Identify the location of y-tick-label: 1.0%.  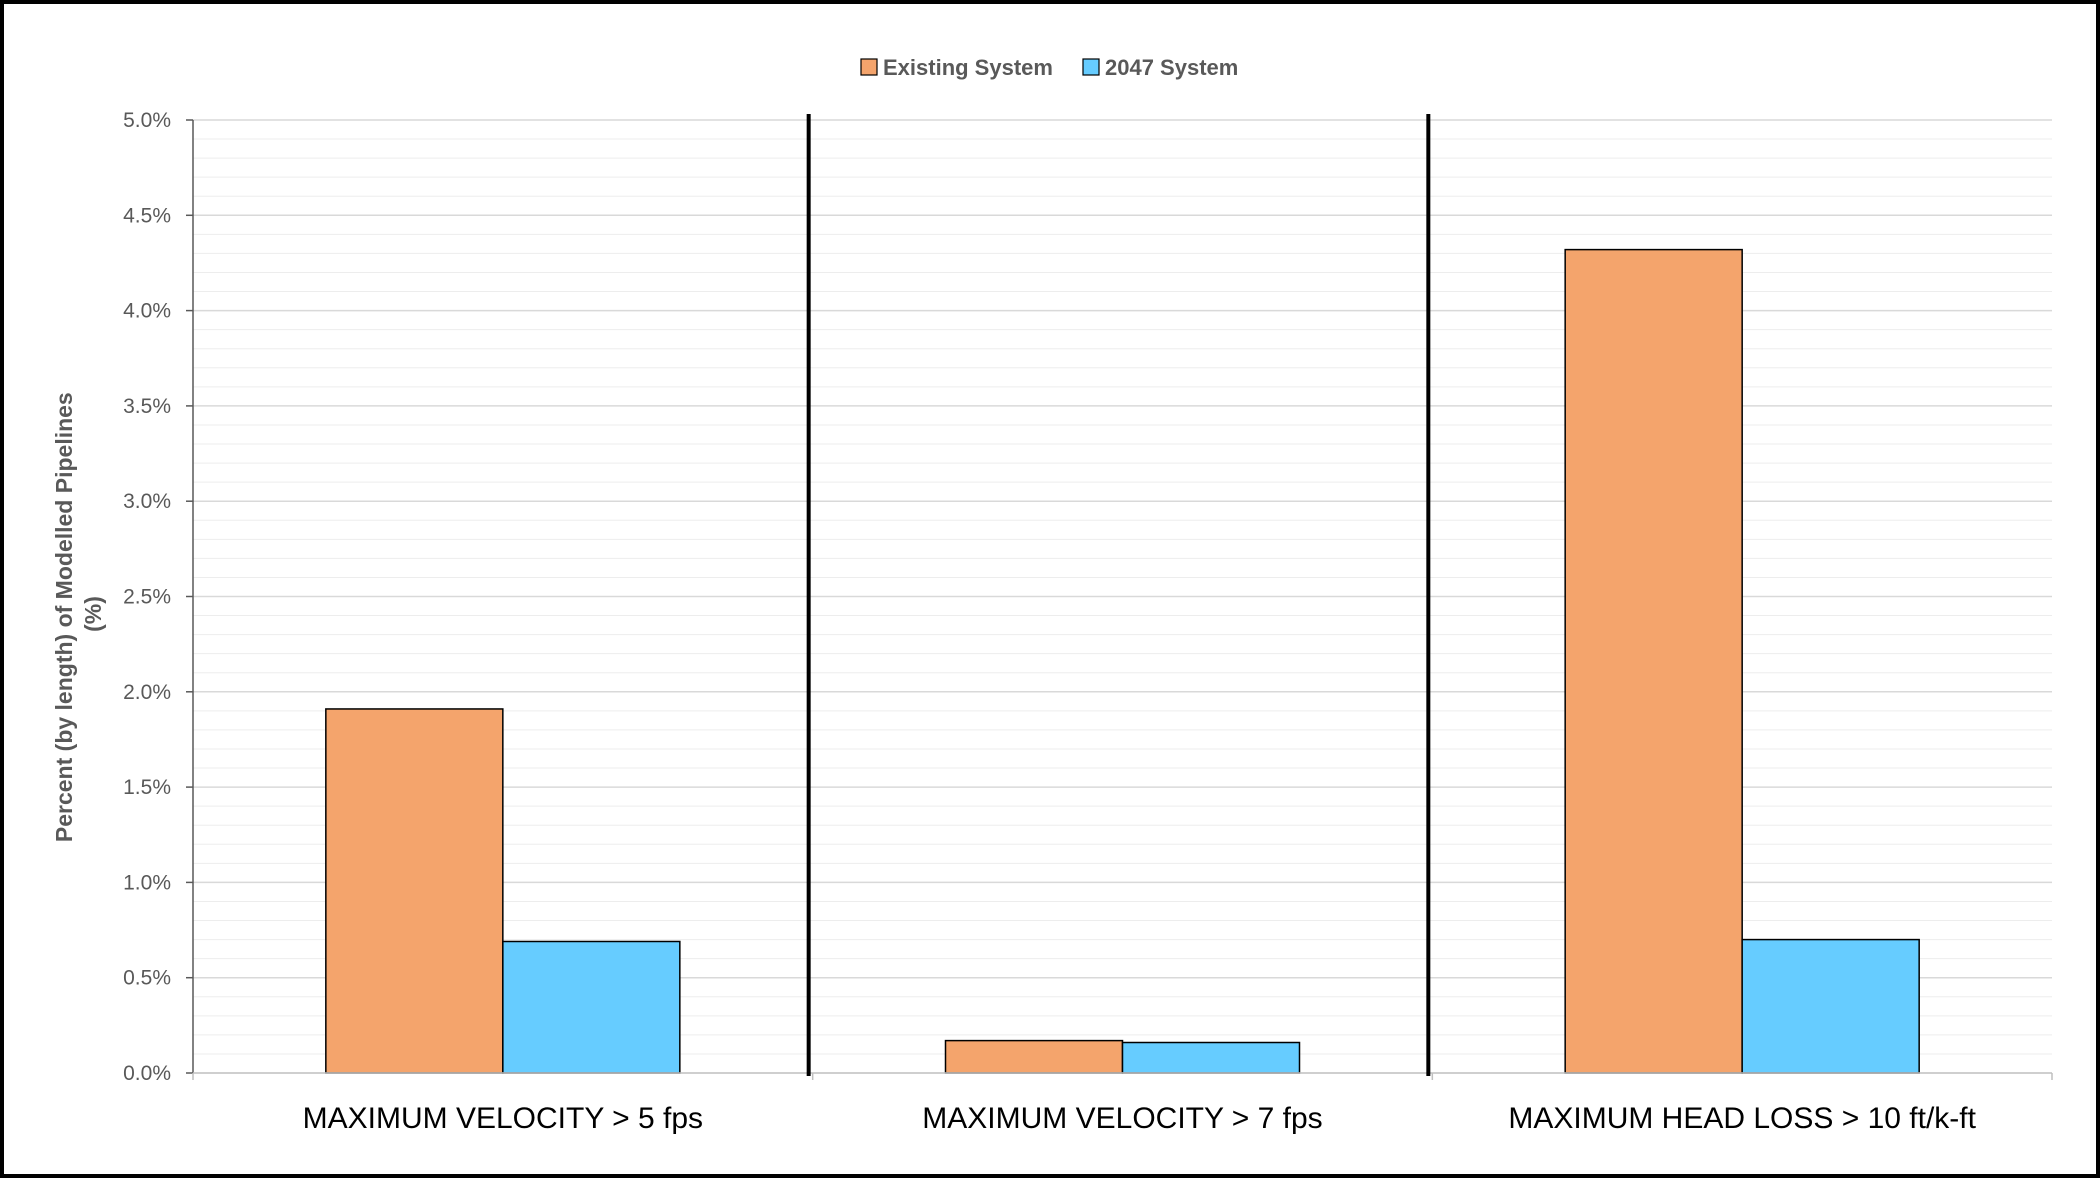
(147, 882).